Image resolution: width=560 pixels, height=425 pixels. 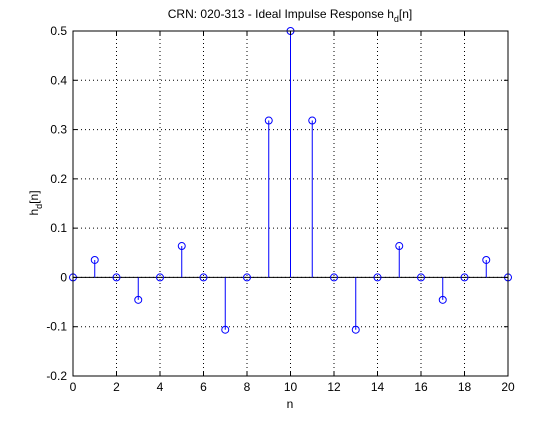 I want to click on x-tick-label: 14, so click(x=378, y=387).